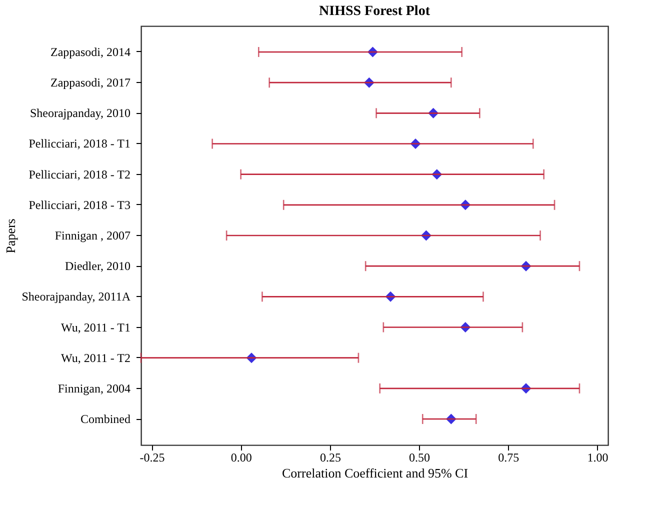 This screenshot has height=507, width=671. What do you see at coordinates (241, 457) in the screenshot?
I see `x-tick-label: 0.00` at bounding box center [241, 457].